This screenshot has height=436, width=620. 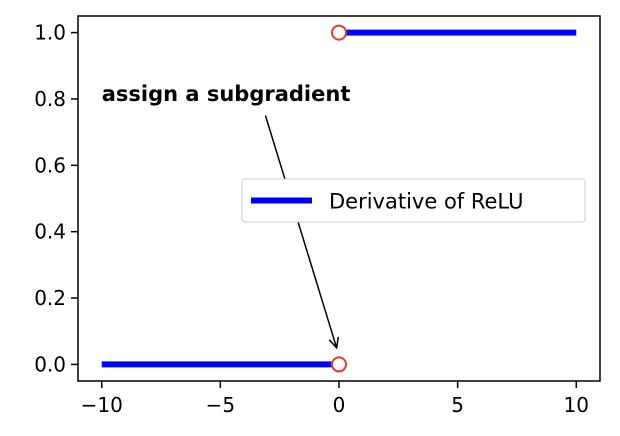 I want to click on annotation-text: assign a subgradient, so click(x=226, y=94).